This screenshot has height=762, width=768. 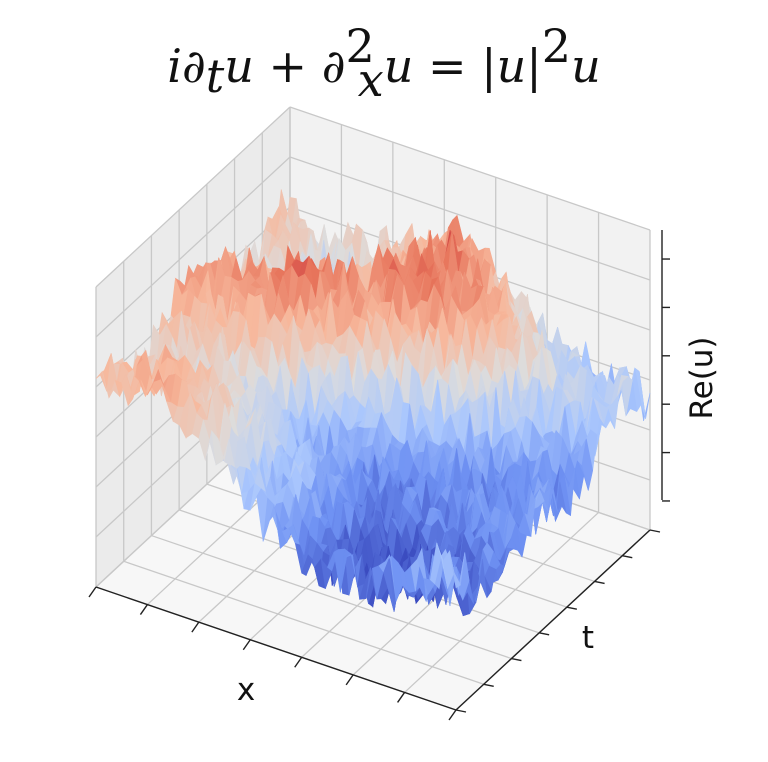 What do you see at coordinates (588, 638) in the screenshot?
I see `y-axis-label: t` at bounding box center [588, 638].